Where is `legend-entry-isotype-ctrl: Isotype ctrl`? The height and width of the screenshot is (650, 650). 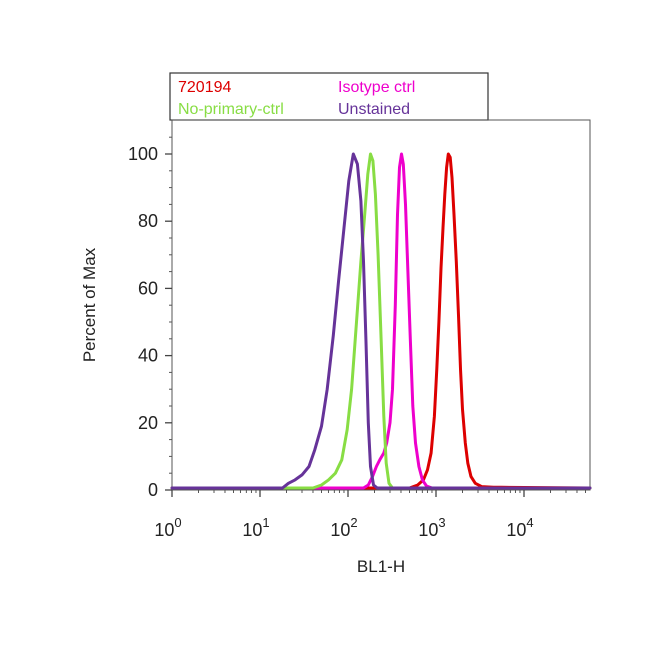 legend-entry-isotype-ctrl: Isotype ctrl is located at coordinates (376, 87).